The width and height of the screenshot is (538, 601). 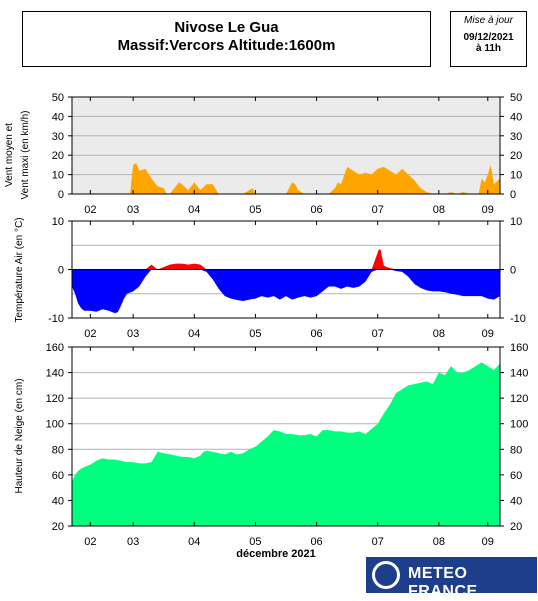 I want to click on temperature-negative-area, so click(x=286, y=291).